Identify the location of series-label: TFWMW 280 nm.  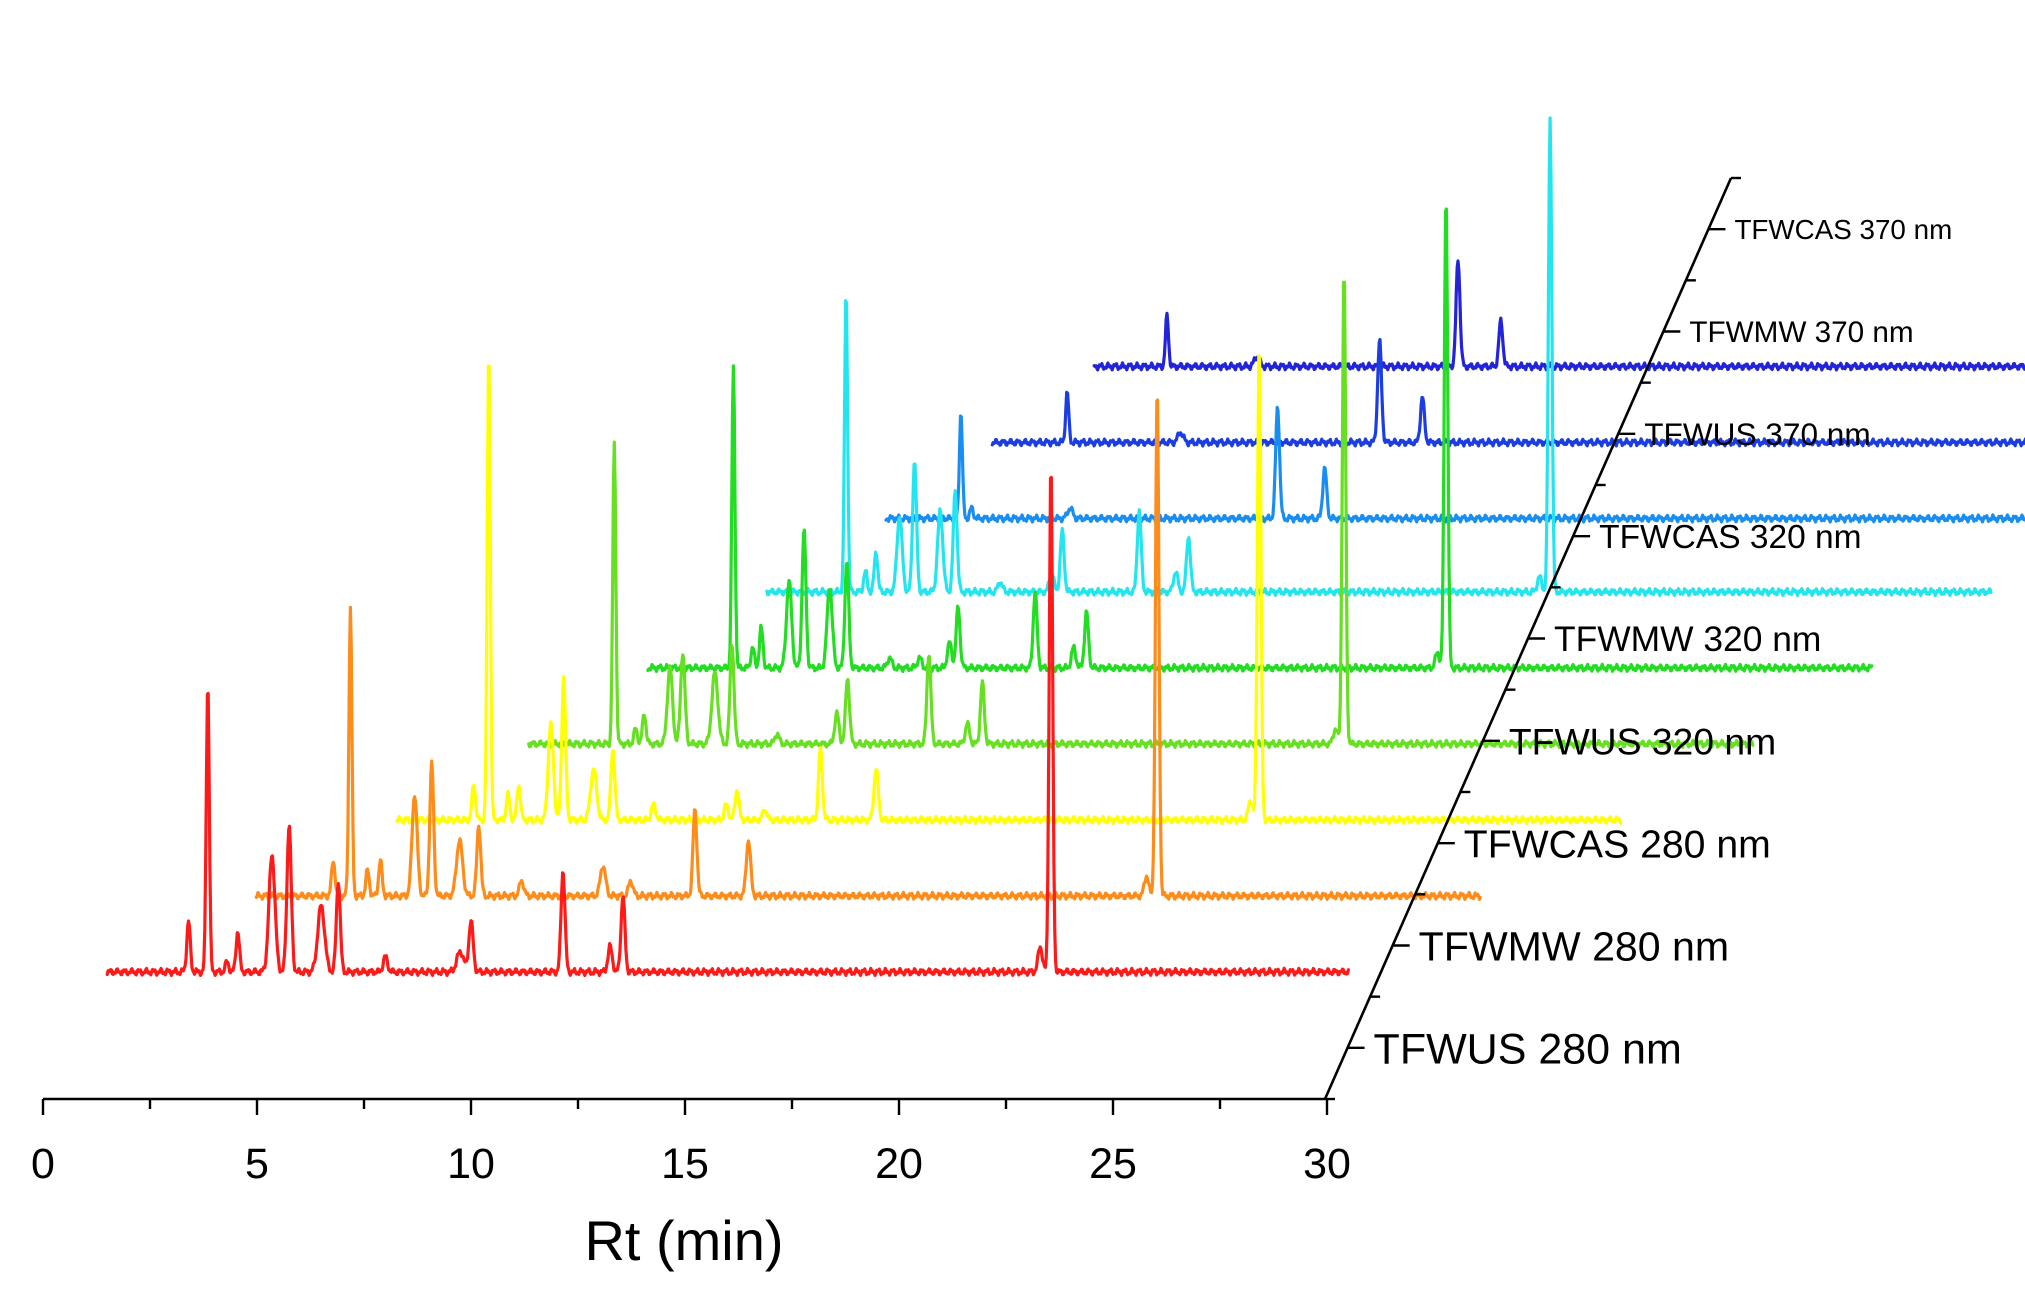
(1574, 946).